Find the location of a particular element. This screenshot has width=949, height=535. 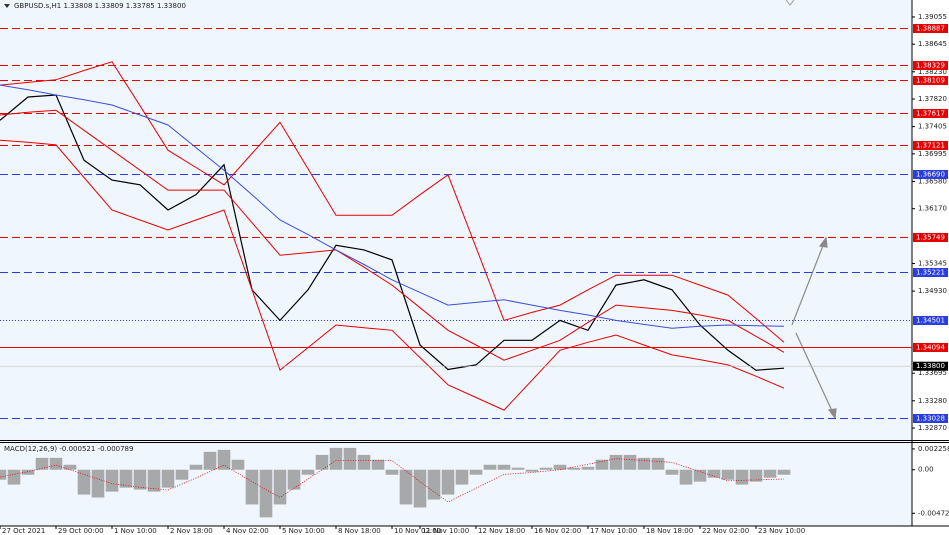

x-tick-label: 10 Nov 02:00 is located at coordinates (417, 531).